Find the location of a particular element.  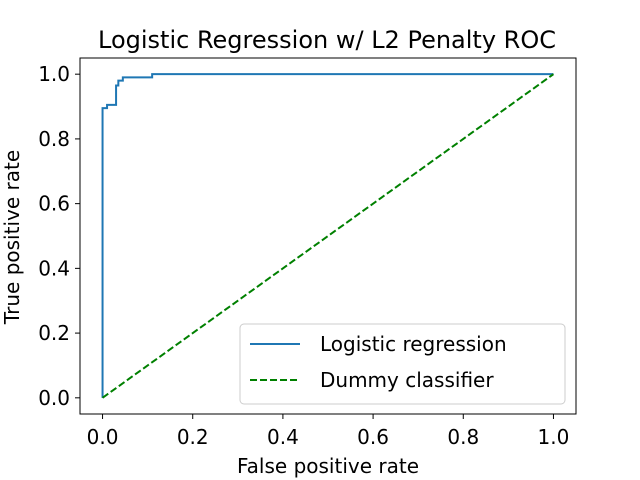

legend: Logistic regression Dummy classifier is located at coordinates (402, 364).